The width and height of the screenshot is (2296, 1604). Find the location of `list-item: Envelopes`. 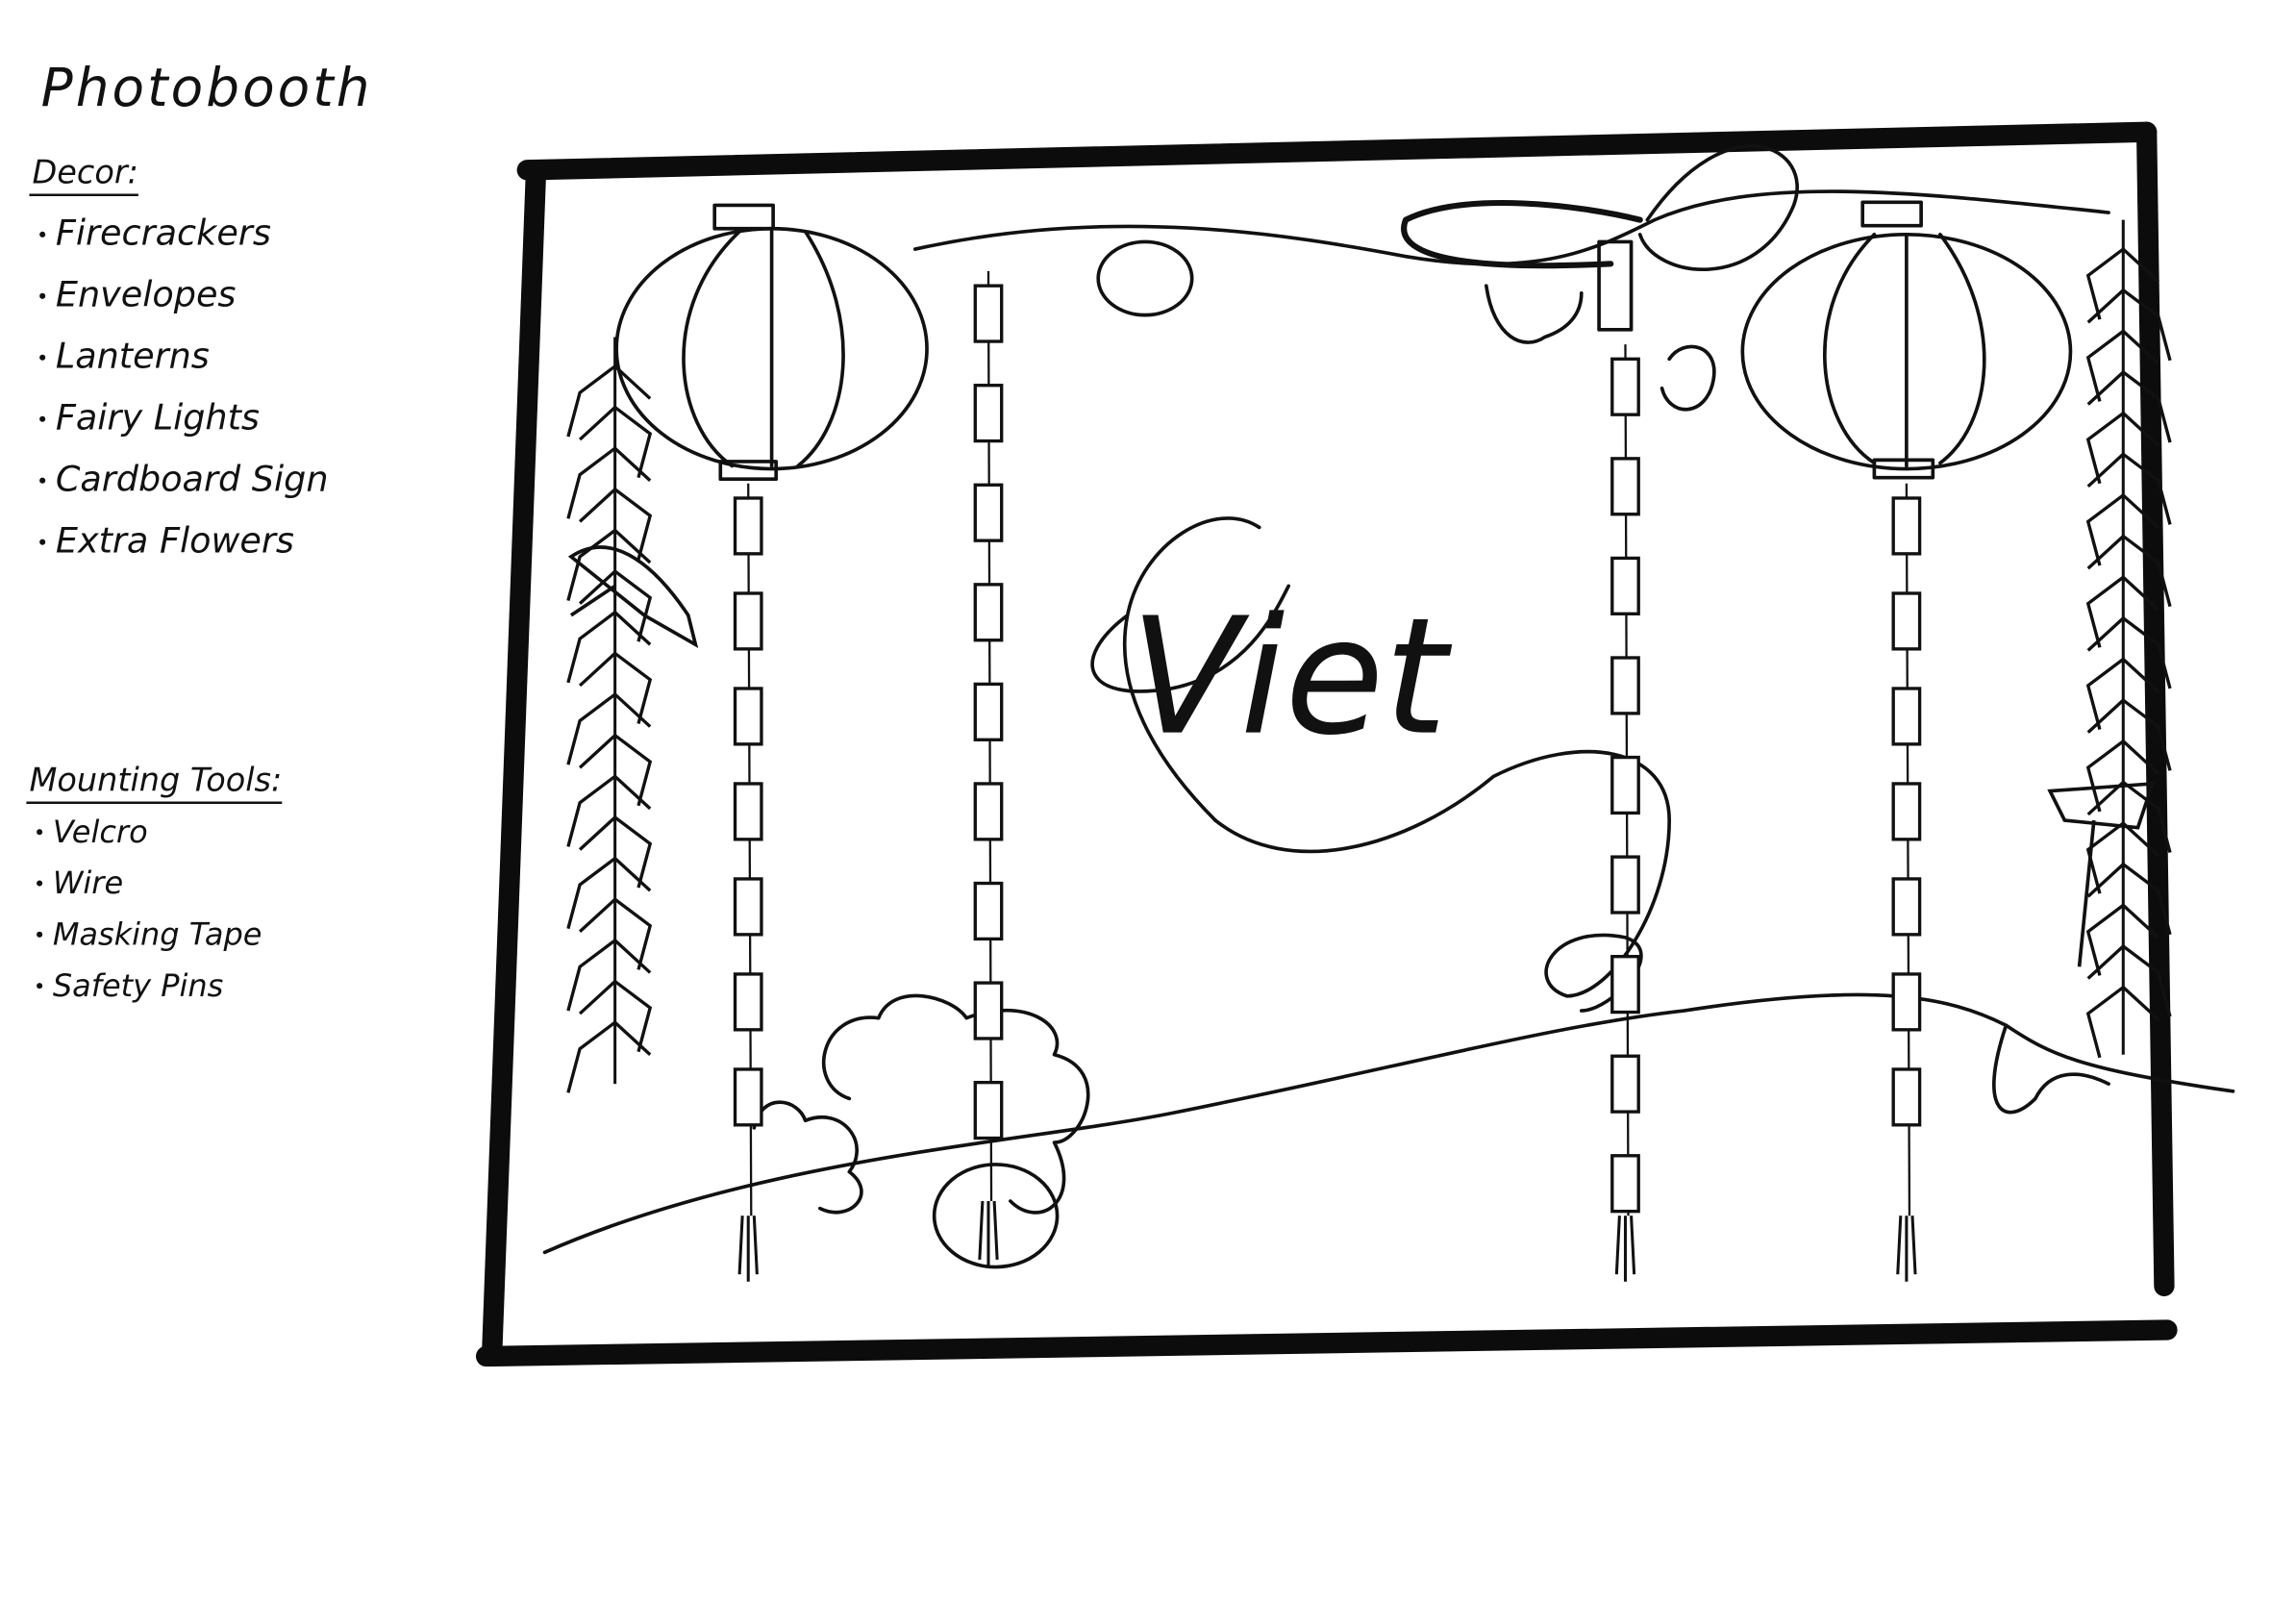

list-item: Envelopes is located at coordinates (146, 293).